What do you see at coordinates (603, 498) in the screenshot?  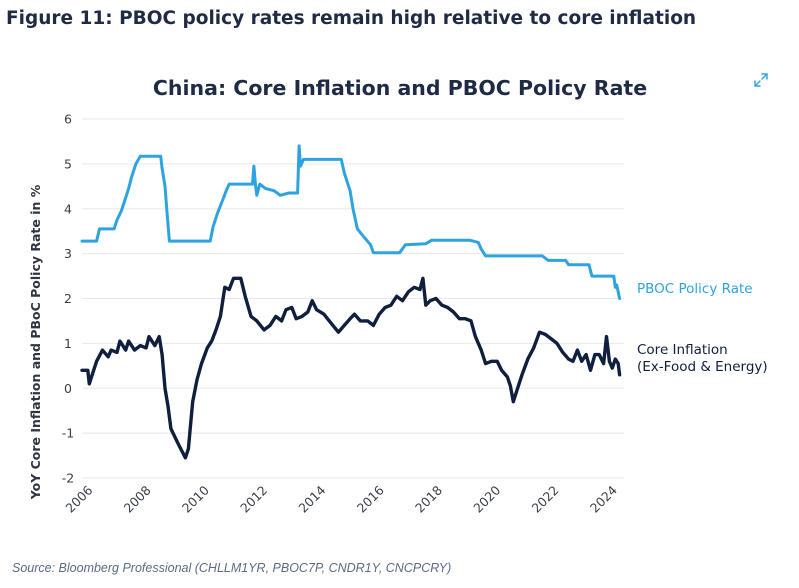 I see `x-tick-label: 2024` at bounding box center [603, 498].